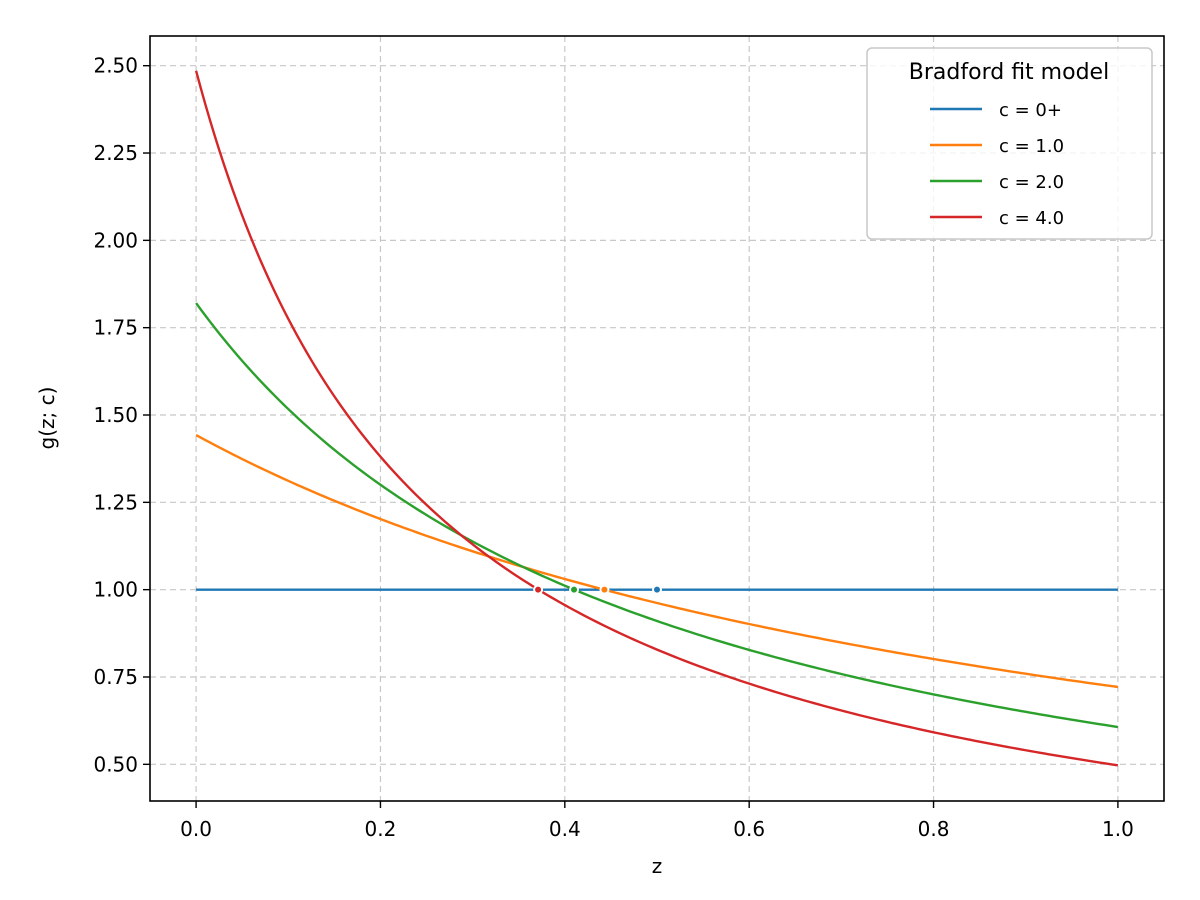 The height and width of the screenshot is (900, 1200). I want to click on legend-label: c = 2.0, so click(1031, 182).